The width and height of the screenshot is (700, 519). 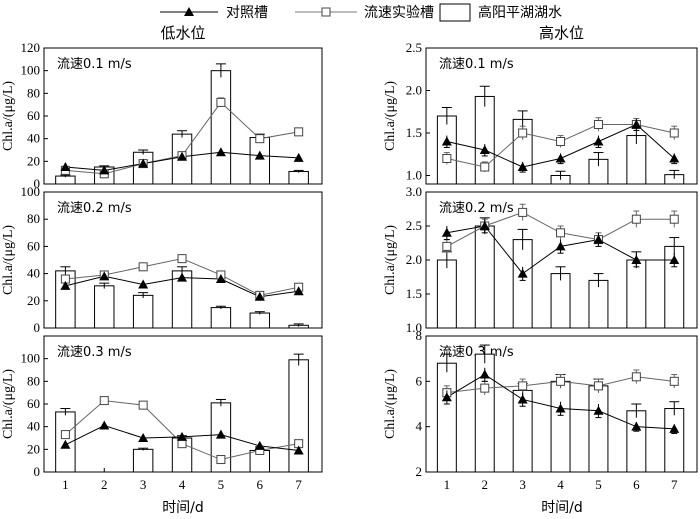 I want to click on y-tick-label: 2, so click(x=419, y=471).